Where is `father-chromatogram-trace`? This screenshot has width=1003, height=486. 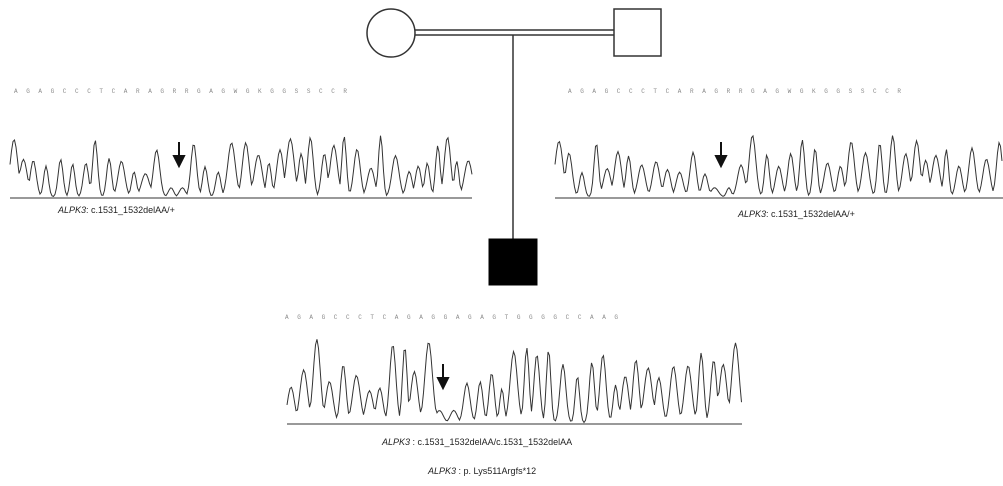 father-chromatogram-trace is located at coordinates (778, 165).